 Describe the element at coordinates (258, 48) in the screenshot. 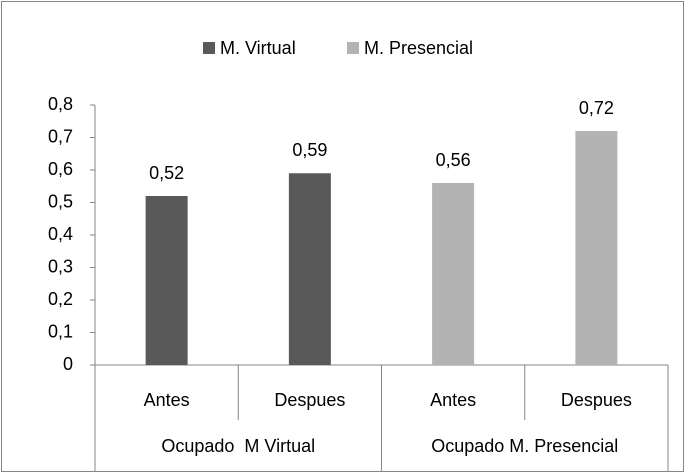

I see `legend-label: M. Virtual` at that location.